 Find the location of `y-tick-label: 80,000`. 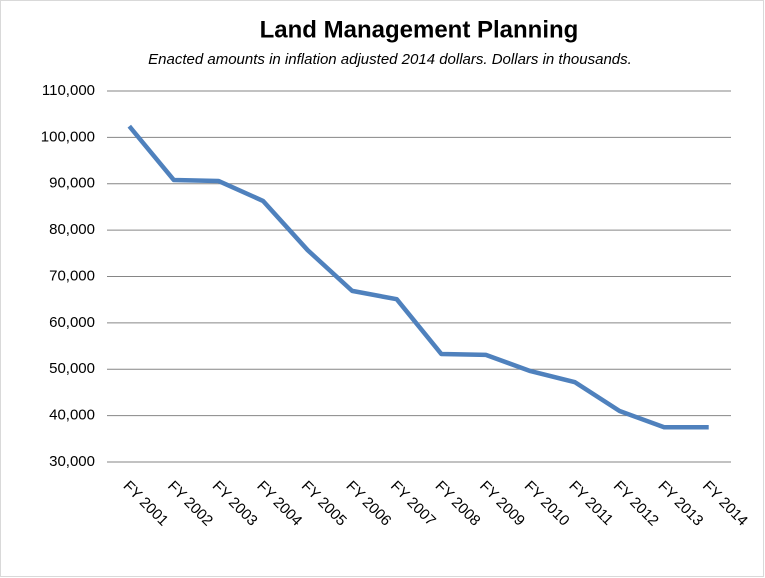

y-tick-label: 80,000 is located at coordinates (72, 229).